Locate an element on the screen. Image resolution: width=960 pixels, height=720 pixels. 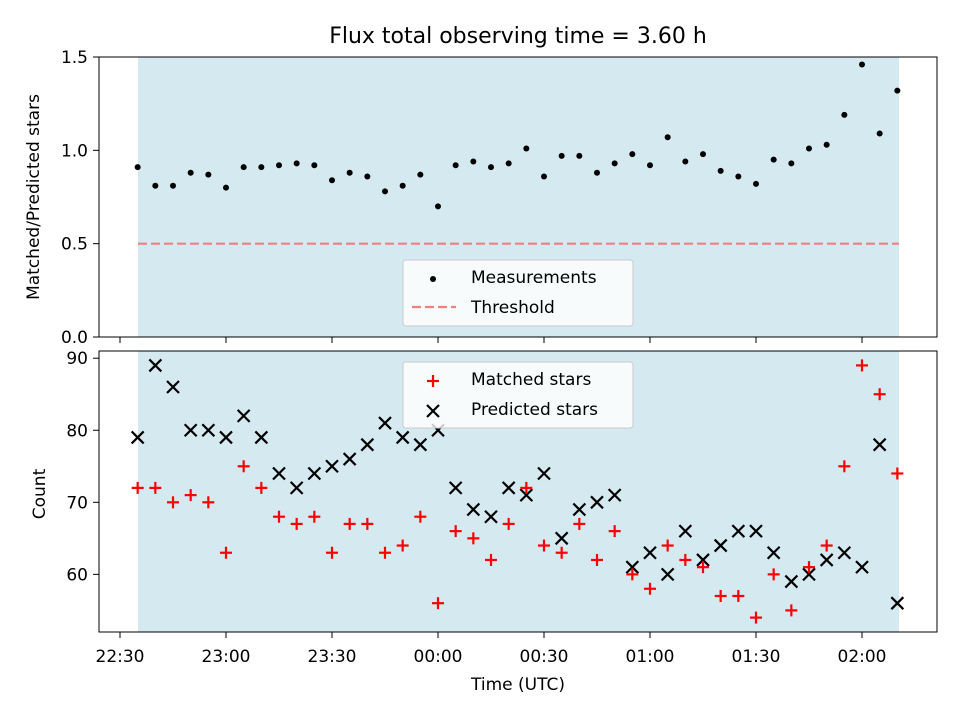
bottom-legend-box is located at coordinates (518, 395).